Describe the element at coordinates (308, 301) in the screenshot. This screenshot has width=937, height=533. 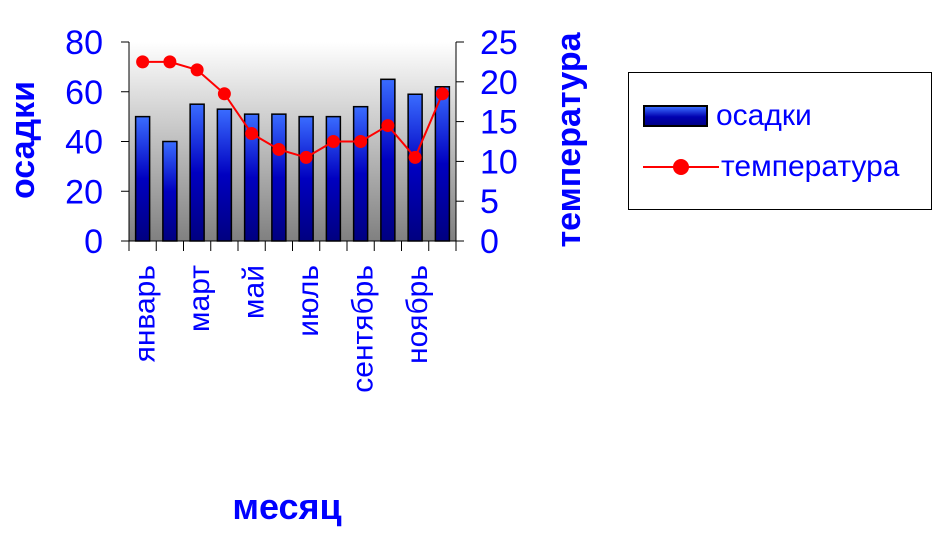
I see `x-tick-label-июль: июль` at that location.